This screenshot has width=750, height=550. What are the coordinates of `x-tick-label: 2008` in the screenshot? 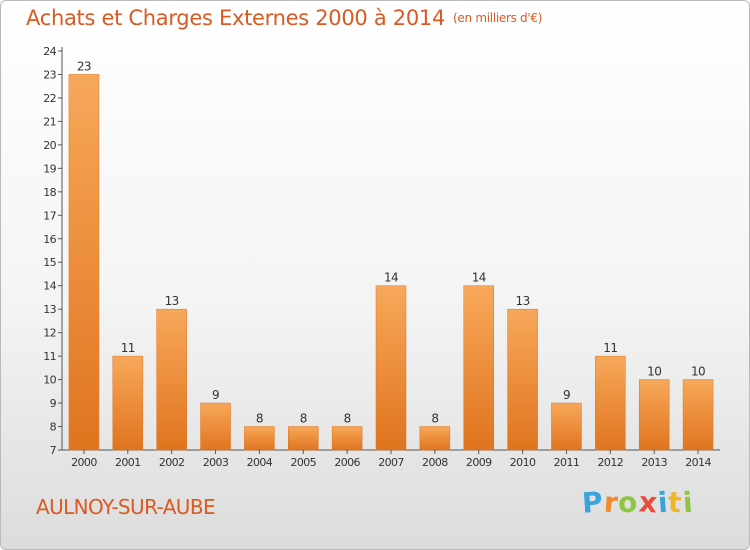 It's located at (435, 462).